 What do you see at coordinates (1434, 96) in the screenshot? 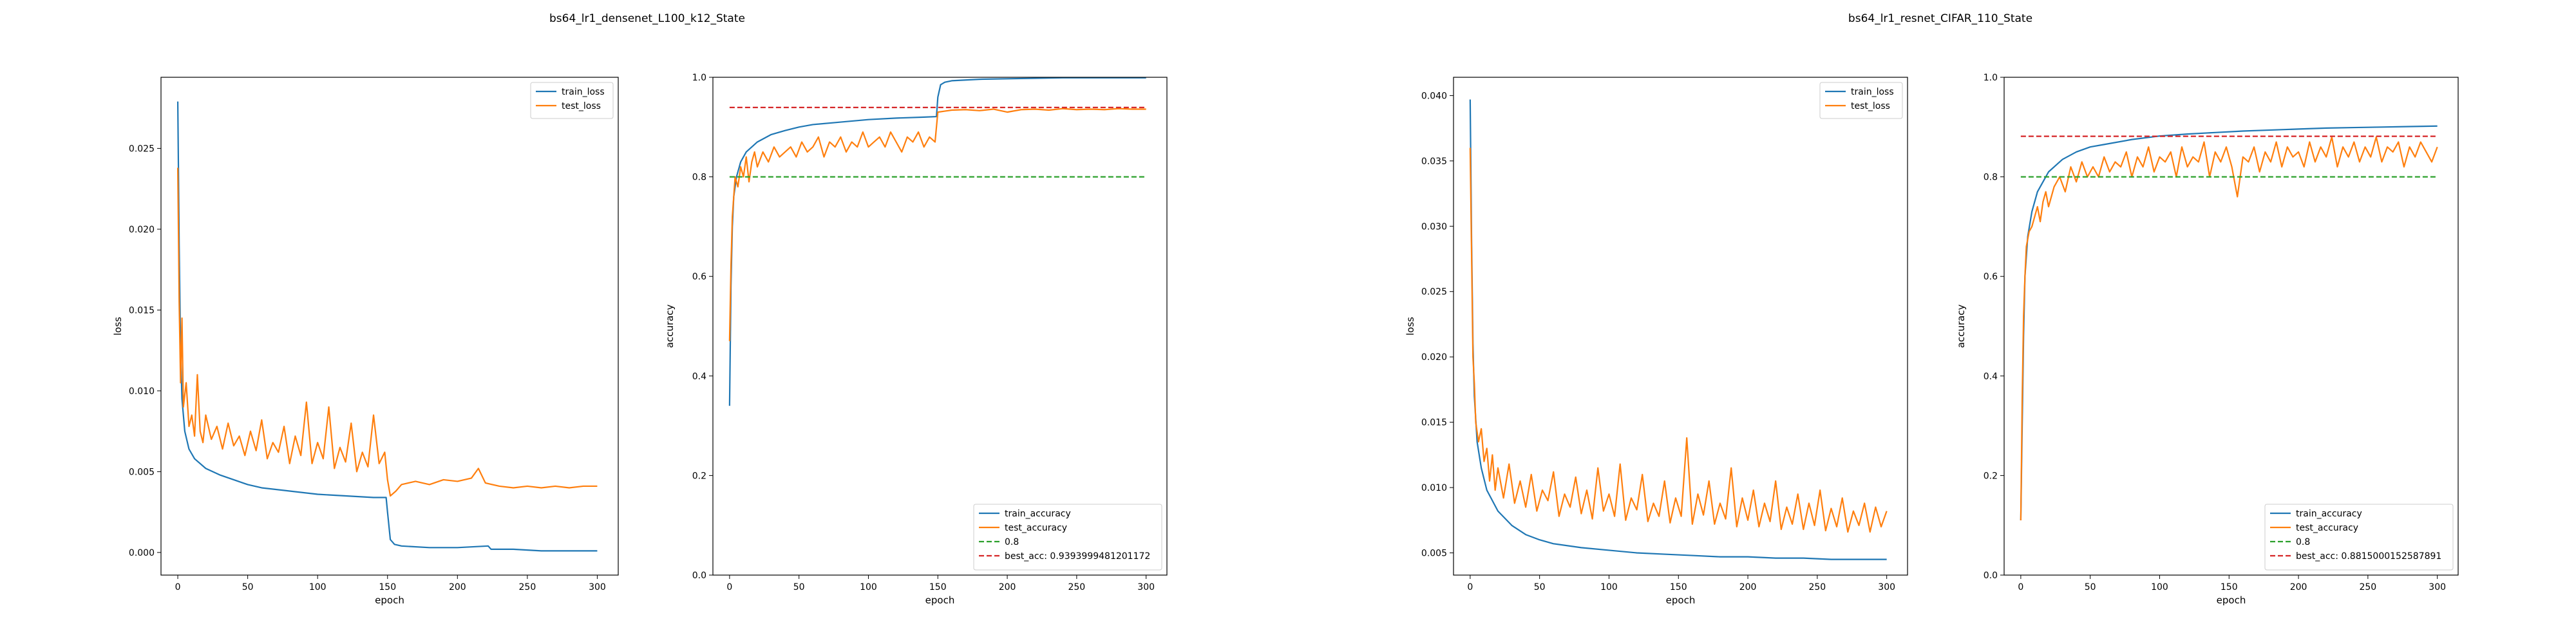
I see `y-tick-label: 0.040` at bounding box center [1434, 96].